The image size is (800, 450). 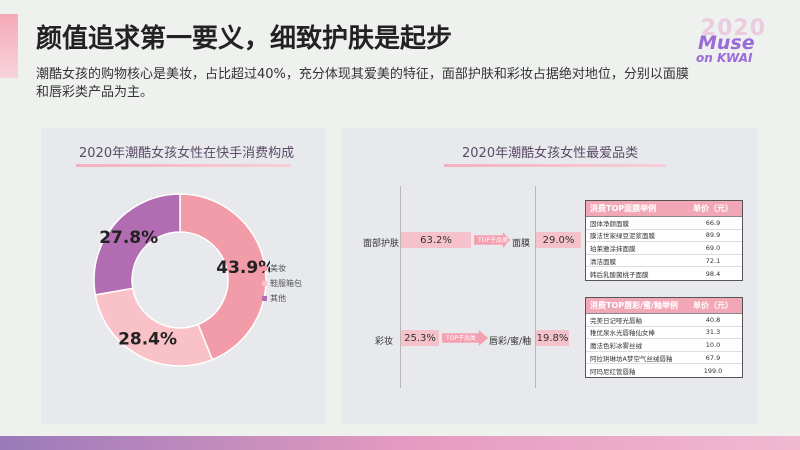 I want to click on page-title: 颜值追求第一要义，细致护肤是起步, so click(x=244, y=39).